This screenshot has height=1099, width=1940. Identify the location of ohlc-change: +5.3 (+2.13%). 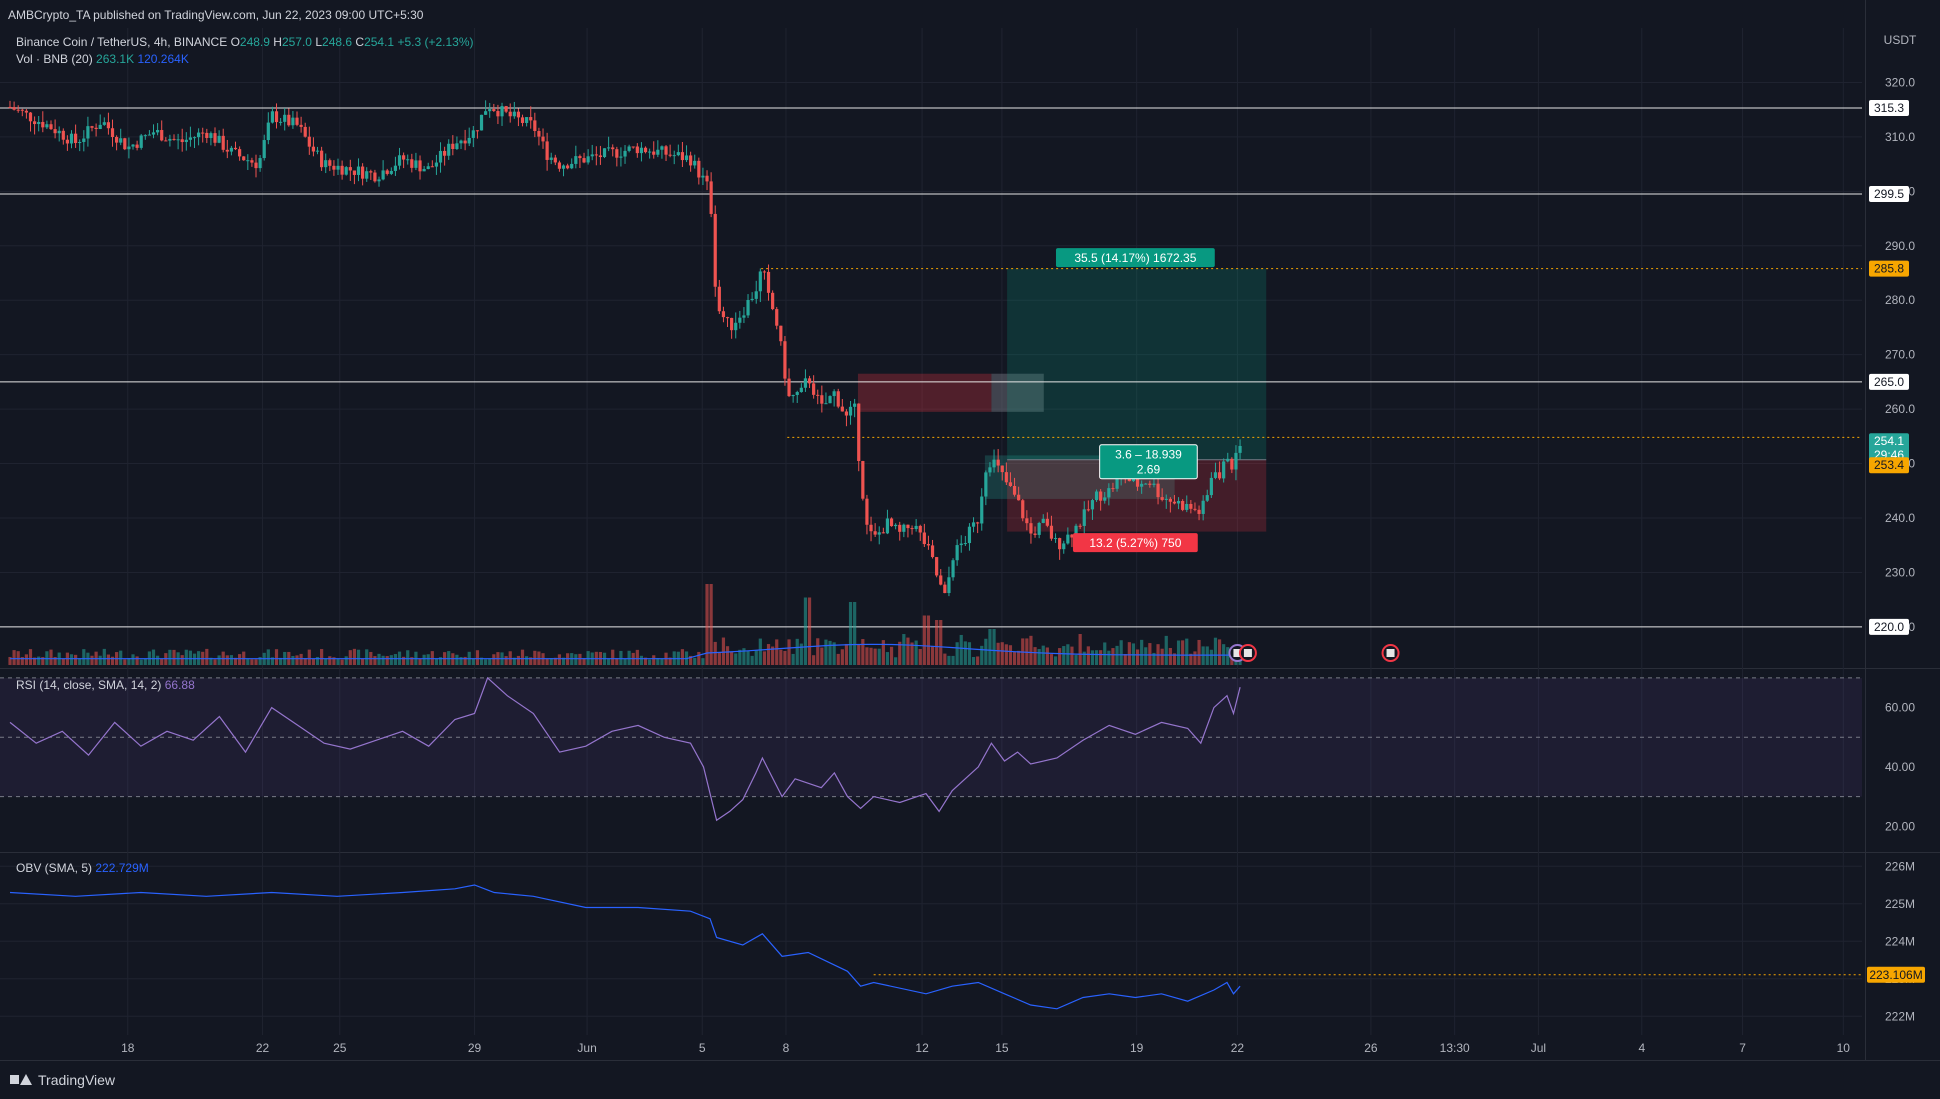
(435, 42).